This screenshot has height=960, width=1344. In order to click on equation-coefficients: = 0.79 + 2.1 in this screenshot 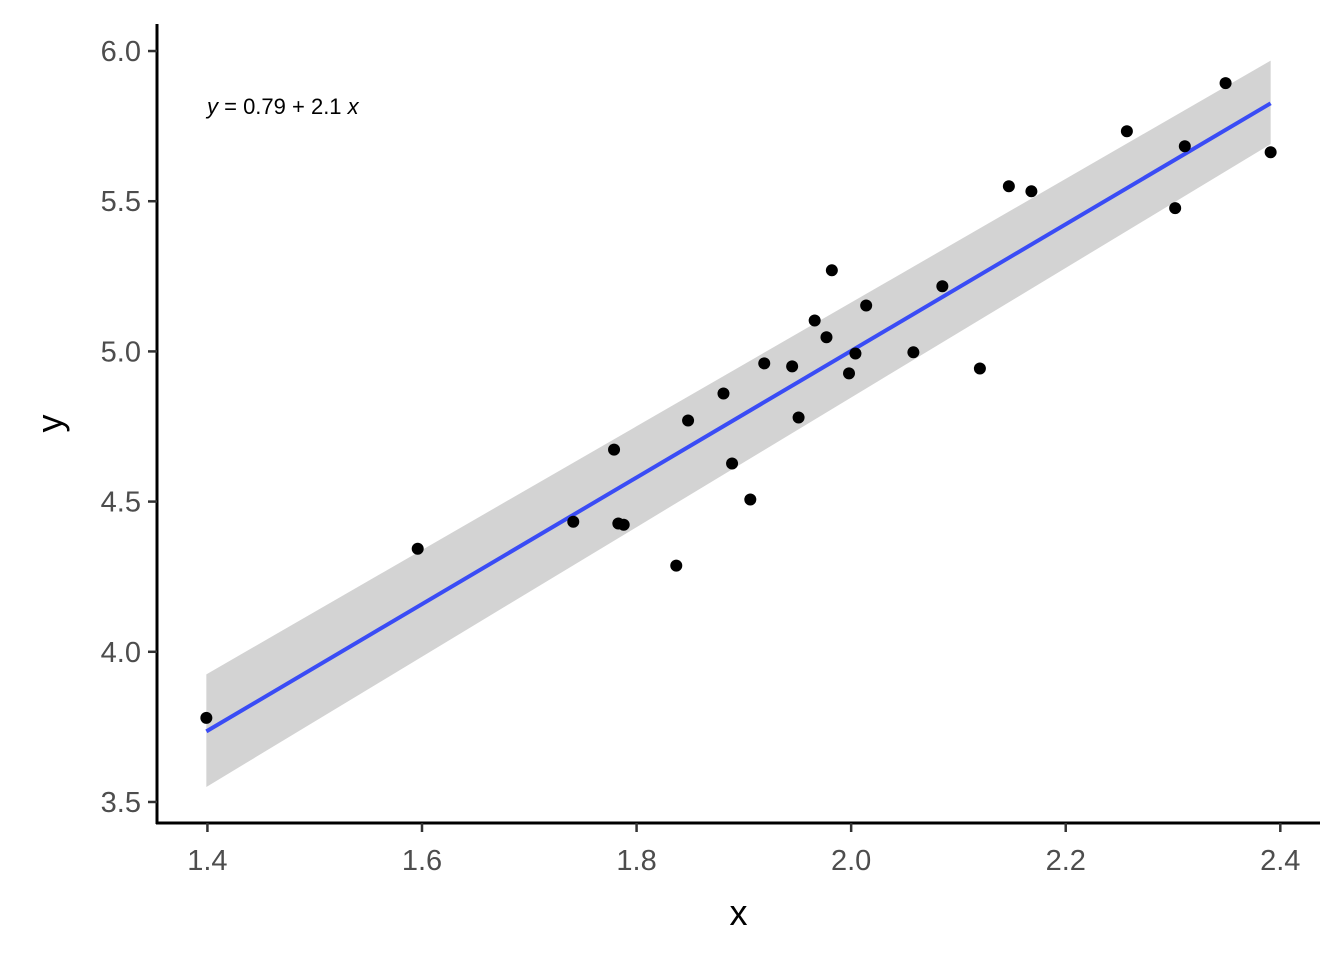, I will do `click(283, 106)`.